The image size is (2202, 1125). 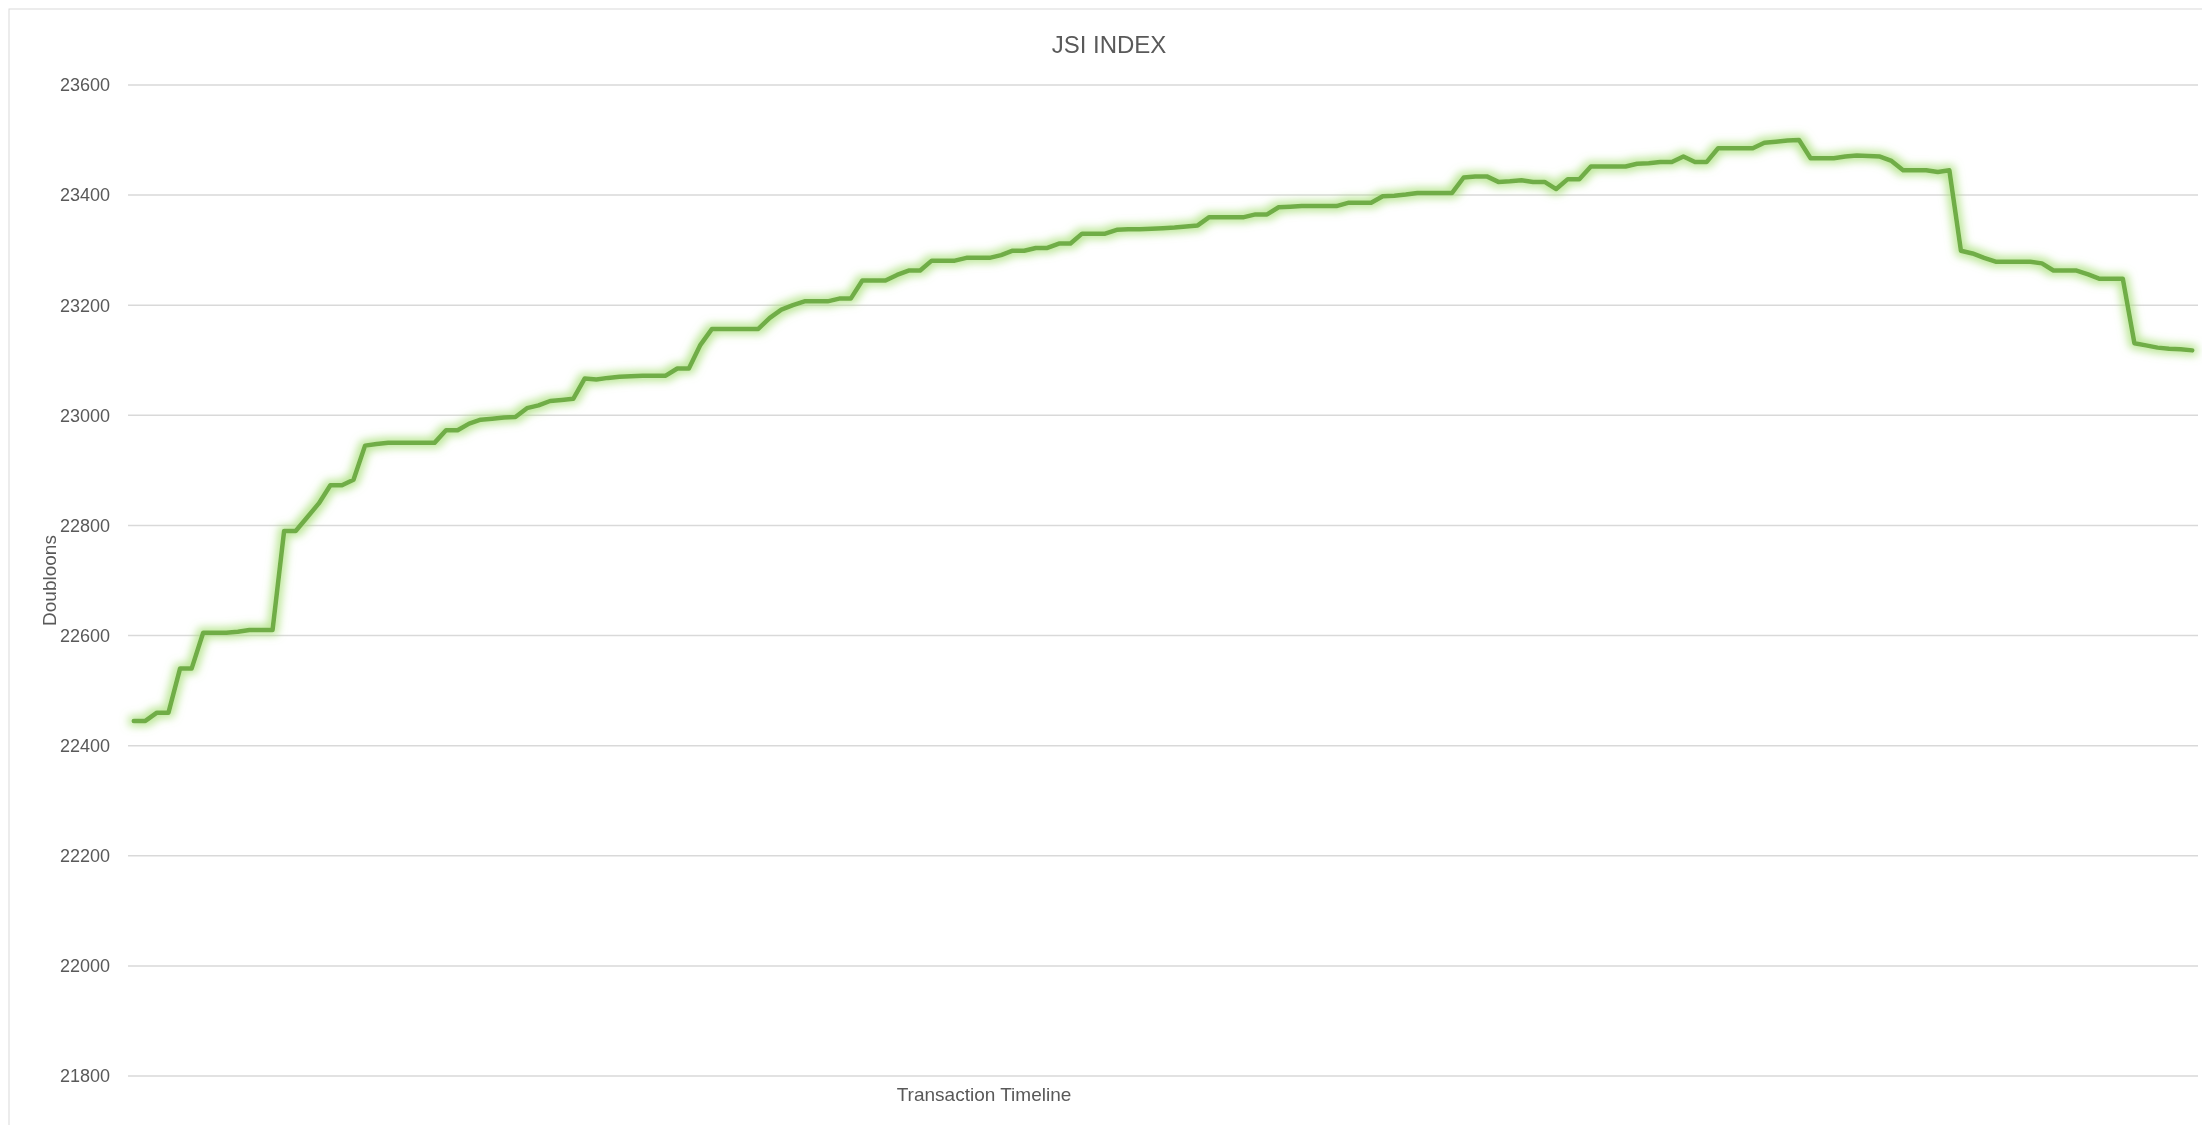 I want to click on y-axis-title: Doubloons, so click(x=49, y=580).